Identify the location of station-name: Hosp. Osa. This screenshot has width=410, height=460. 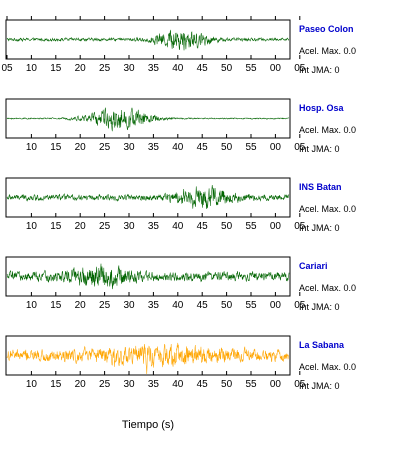
(322, 108).